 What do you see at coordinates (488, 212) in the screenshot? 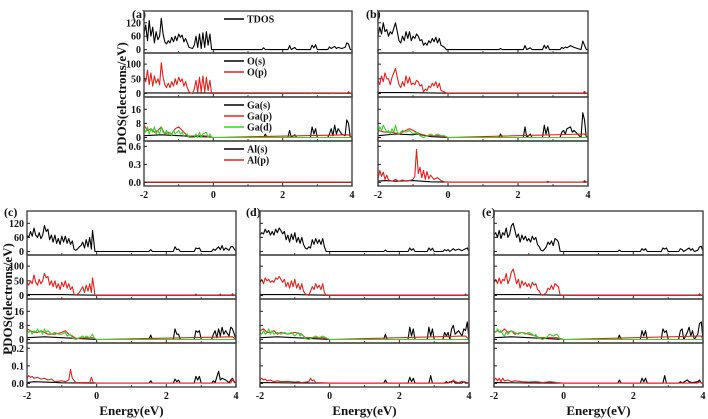
I see `panel-label: (e)` at bounding box center [488, 212].